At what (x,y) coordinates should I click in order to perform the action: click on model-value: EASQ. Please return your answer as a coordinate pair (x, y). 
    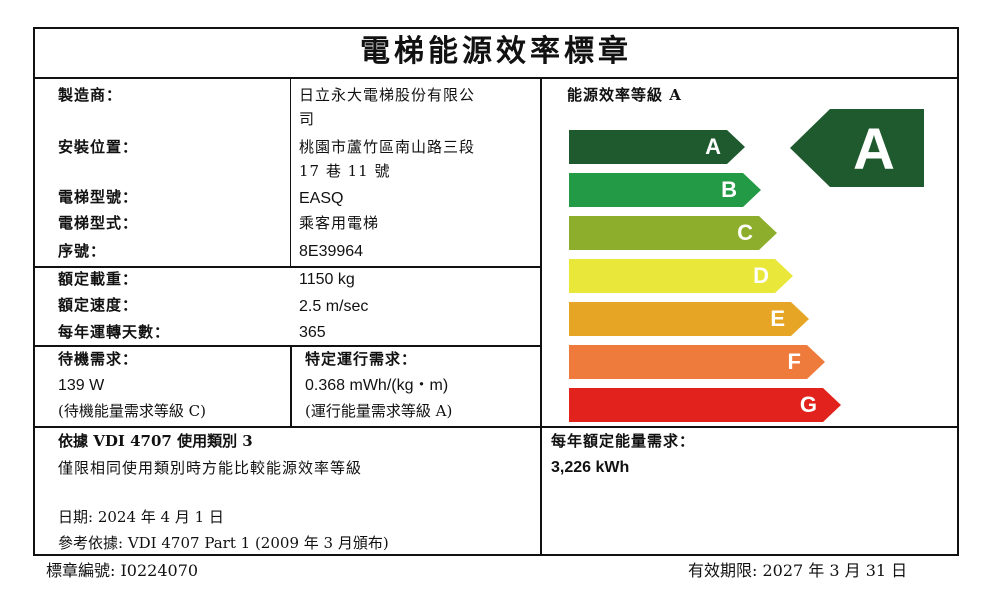
    Looking at the image, I should click on (321, 198).